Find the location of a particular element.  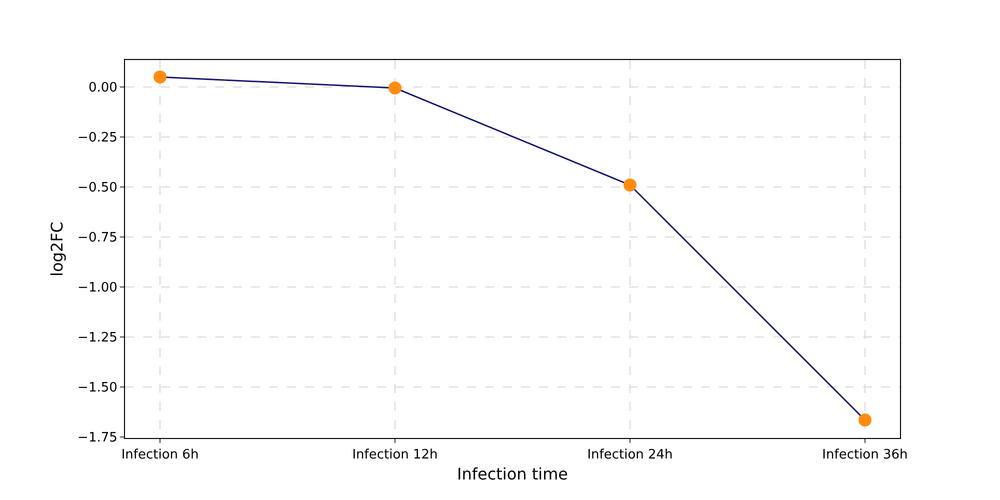

x-axis-title: Infection time is located at coordinates (512, 474).